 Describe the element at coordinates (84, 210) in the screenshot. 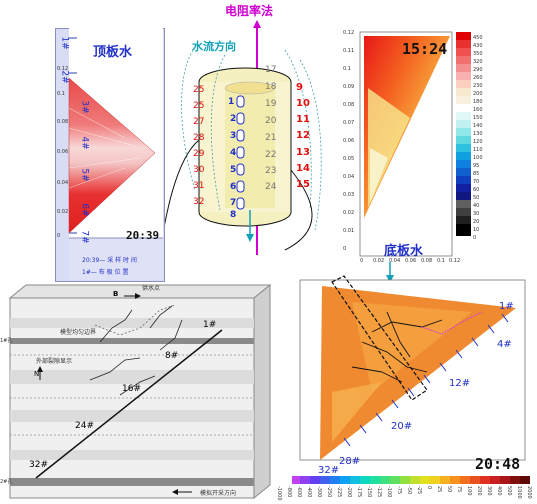

I see `ring-label-6: 6#` at that location.